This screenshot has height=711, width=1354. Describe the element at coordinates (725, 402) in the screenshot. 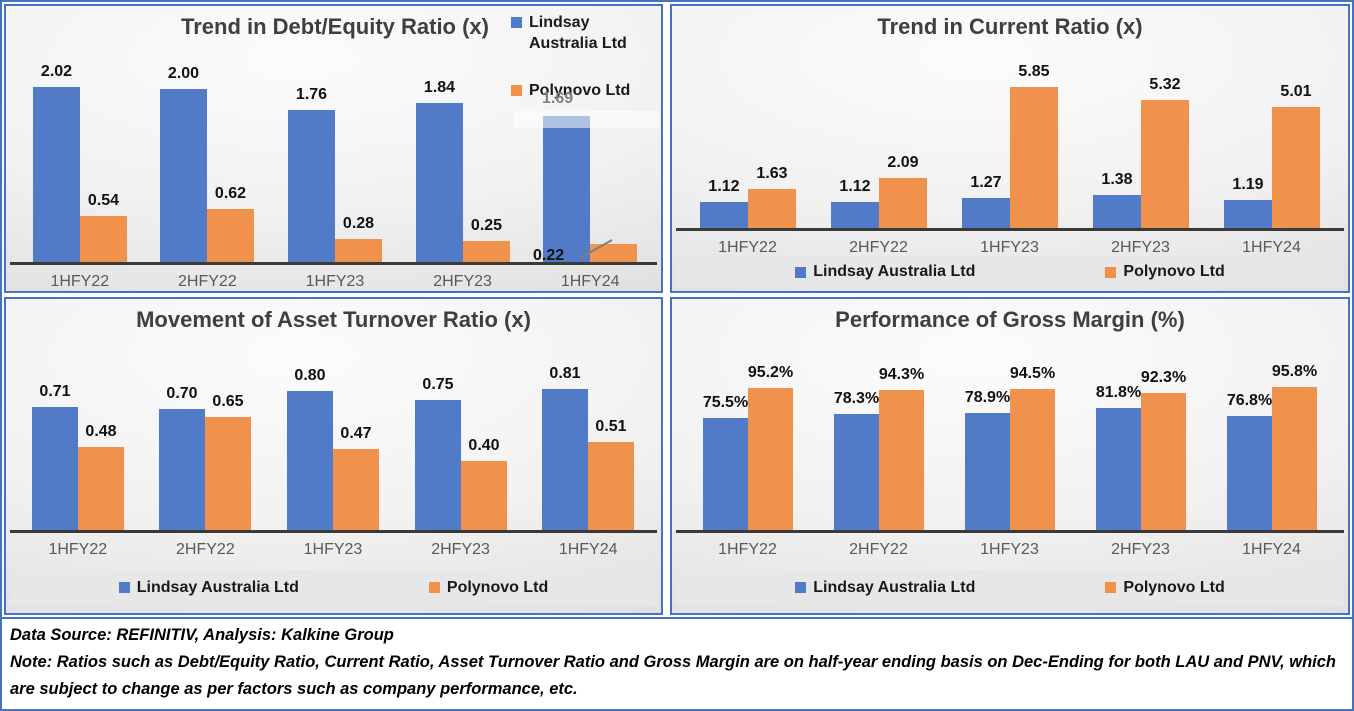

I see `bar-value-label: 75.5%` at that location.